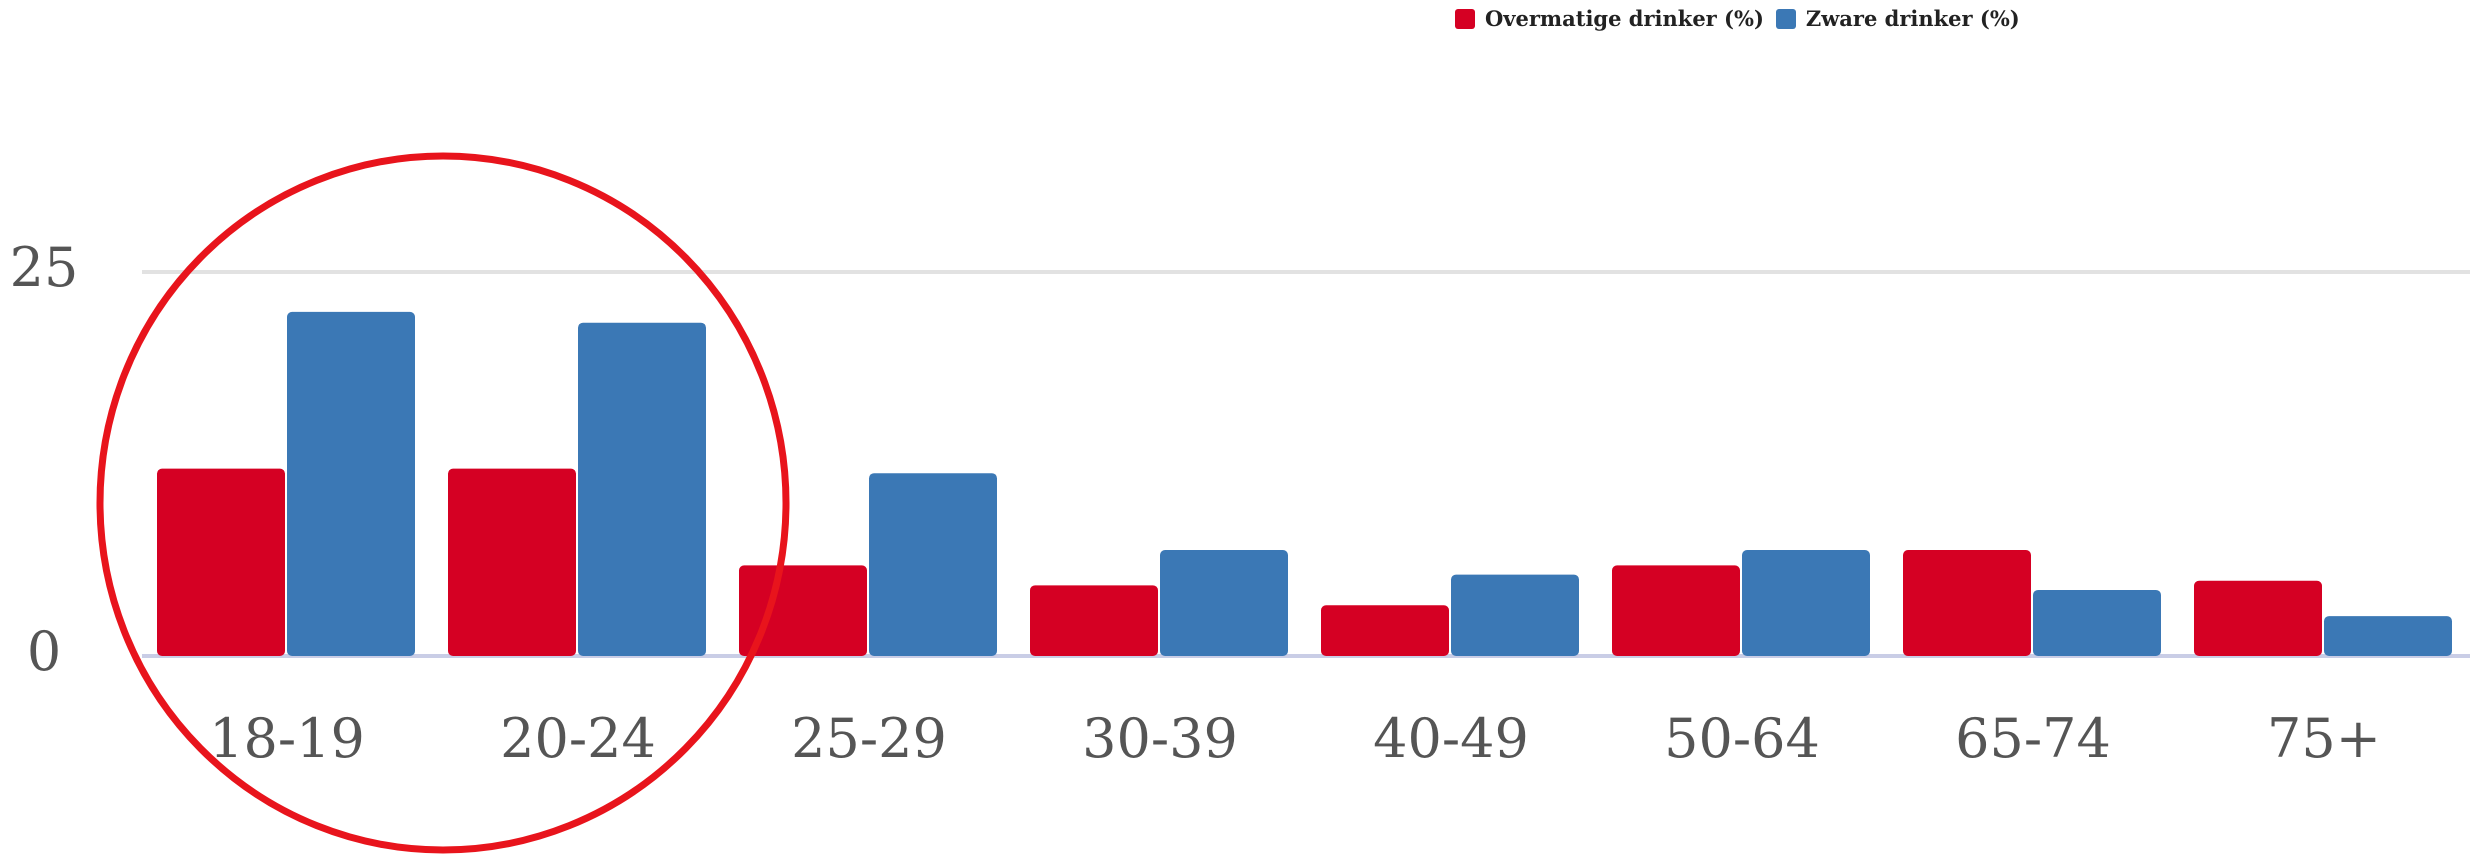 This screenshot has width=2475, height=854. I want to click on y-axis-ticks: 0 25, so click(44, 459).